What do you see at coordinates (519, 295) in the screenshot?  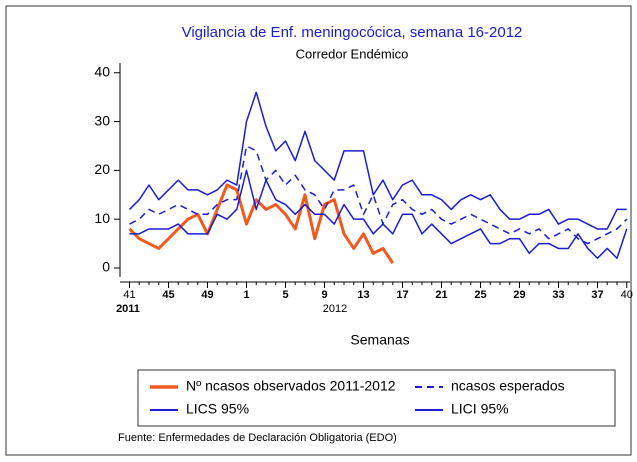 I see `x-tick-label: 29` at bounding box center [519, 295].